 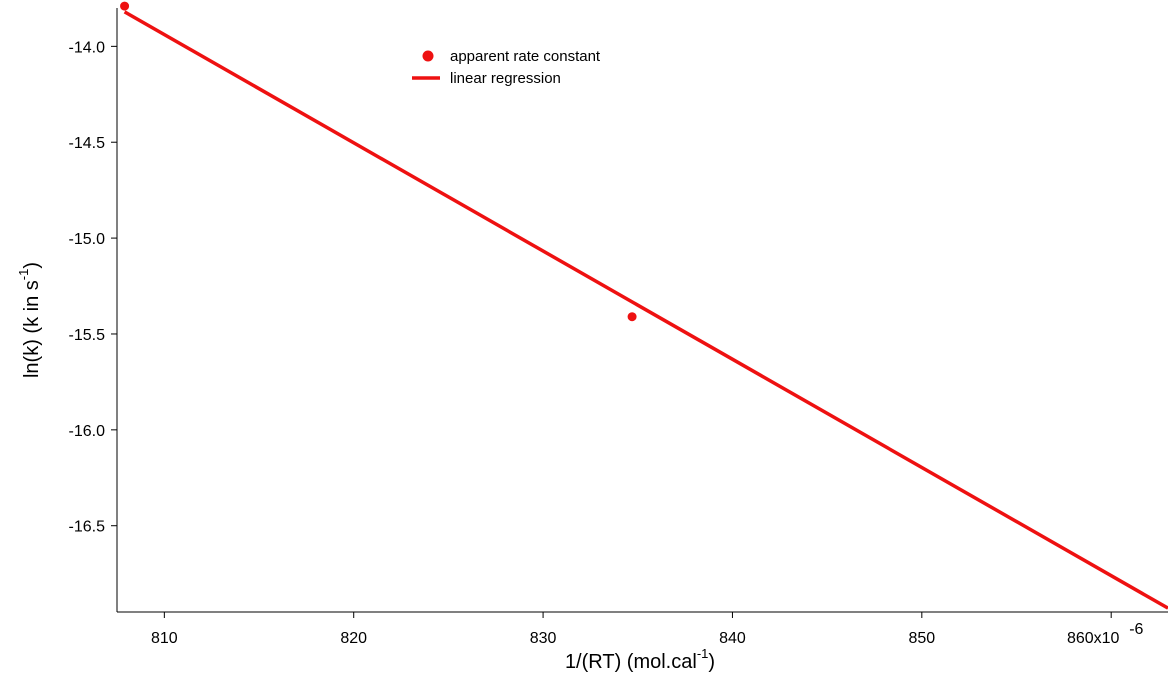 I want to click on y-tick-label: -14.0, so click(x=87, y=47).